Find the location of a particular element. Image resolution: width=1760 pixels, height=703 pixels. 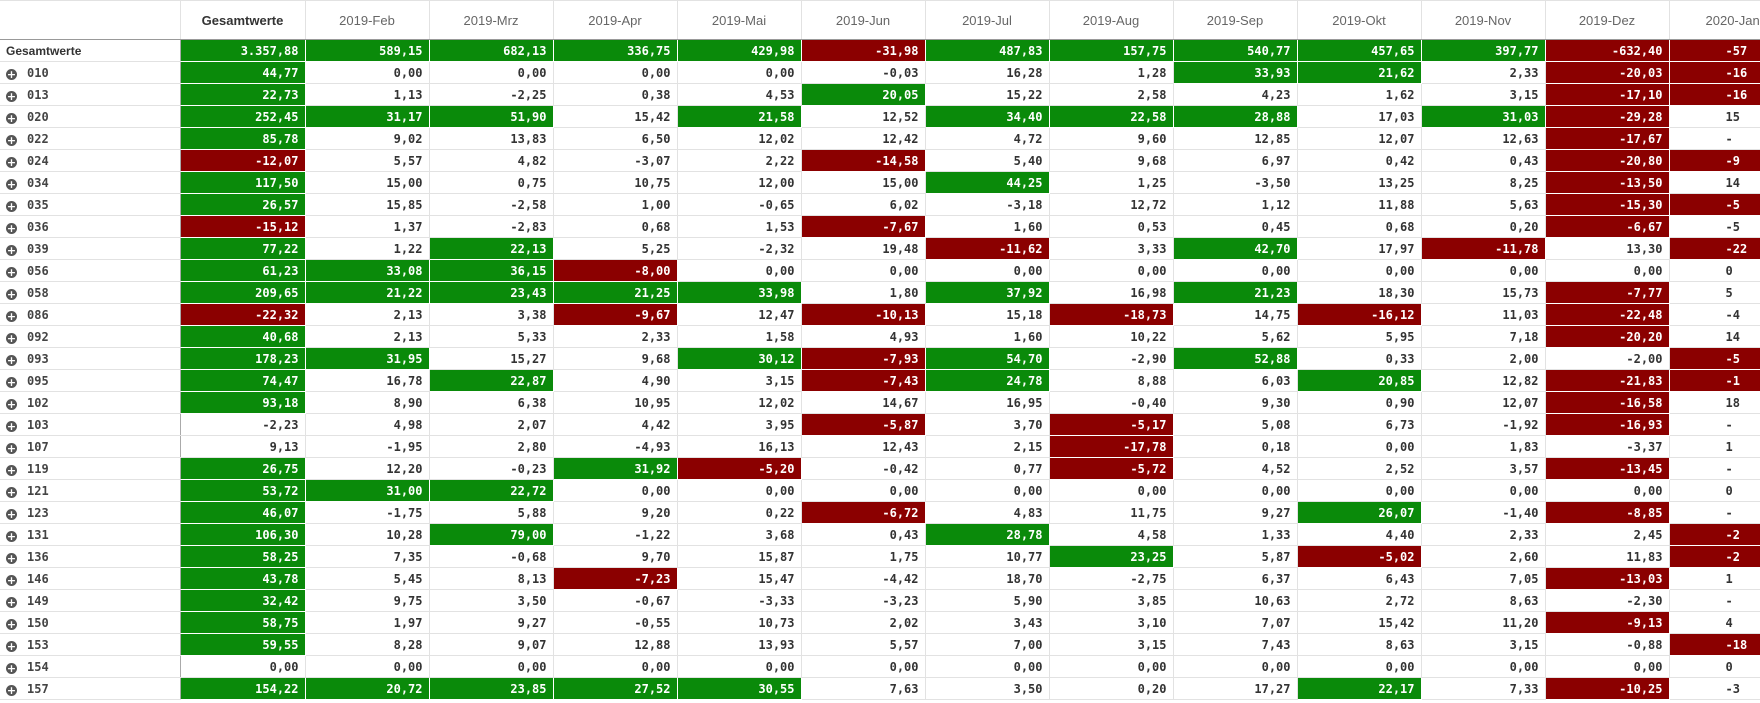

row-label: +121 is located at coordinates (90, 490).